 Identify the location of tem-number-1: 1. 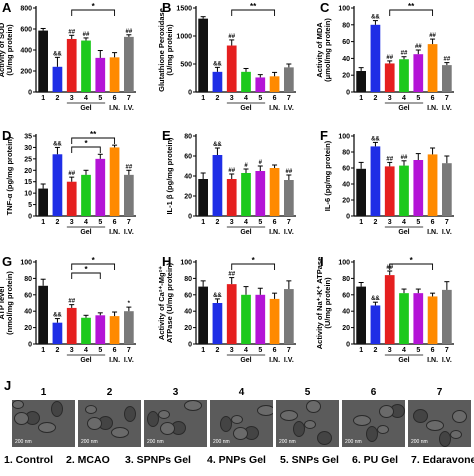
(43, 392).